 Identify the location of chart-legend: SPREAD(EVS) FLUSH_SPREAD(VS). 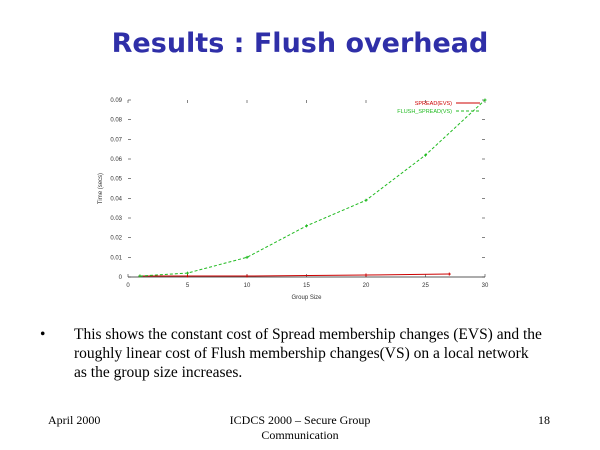
(438, 108).